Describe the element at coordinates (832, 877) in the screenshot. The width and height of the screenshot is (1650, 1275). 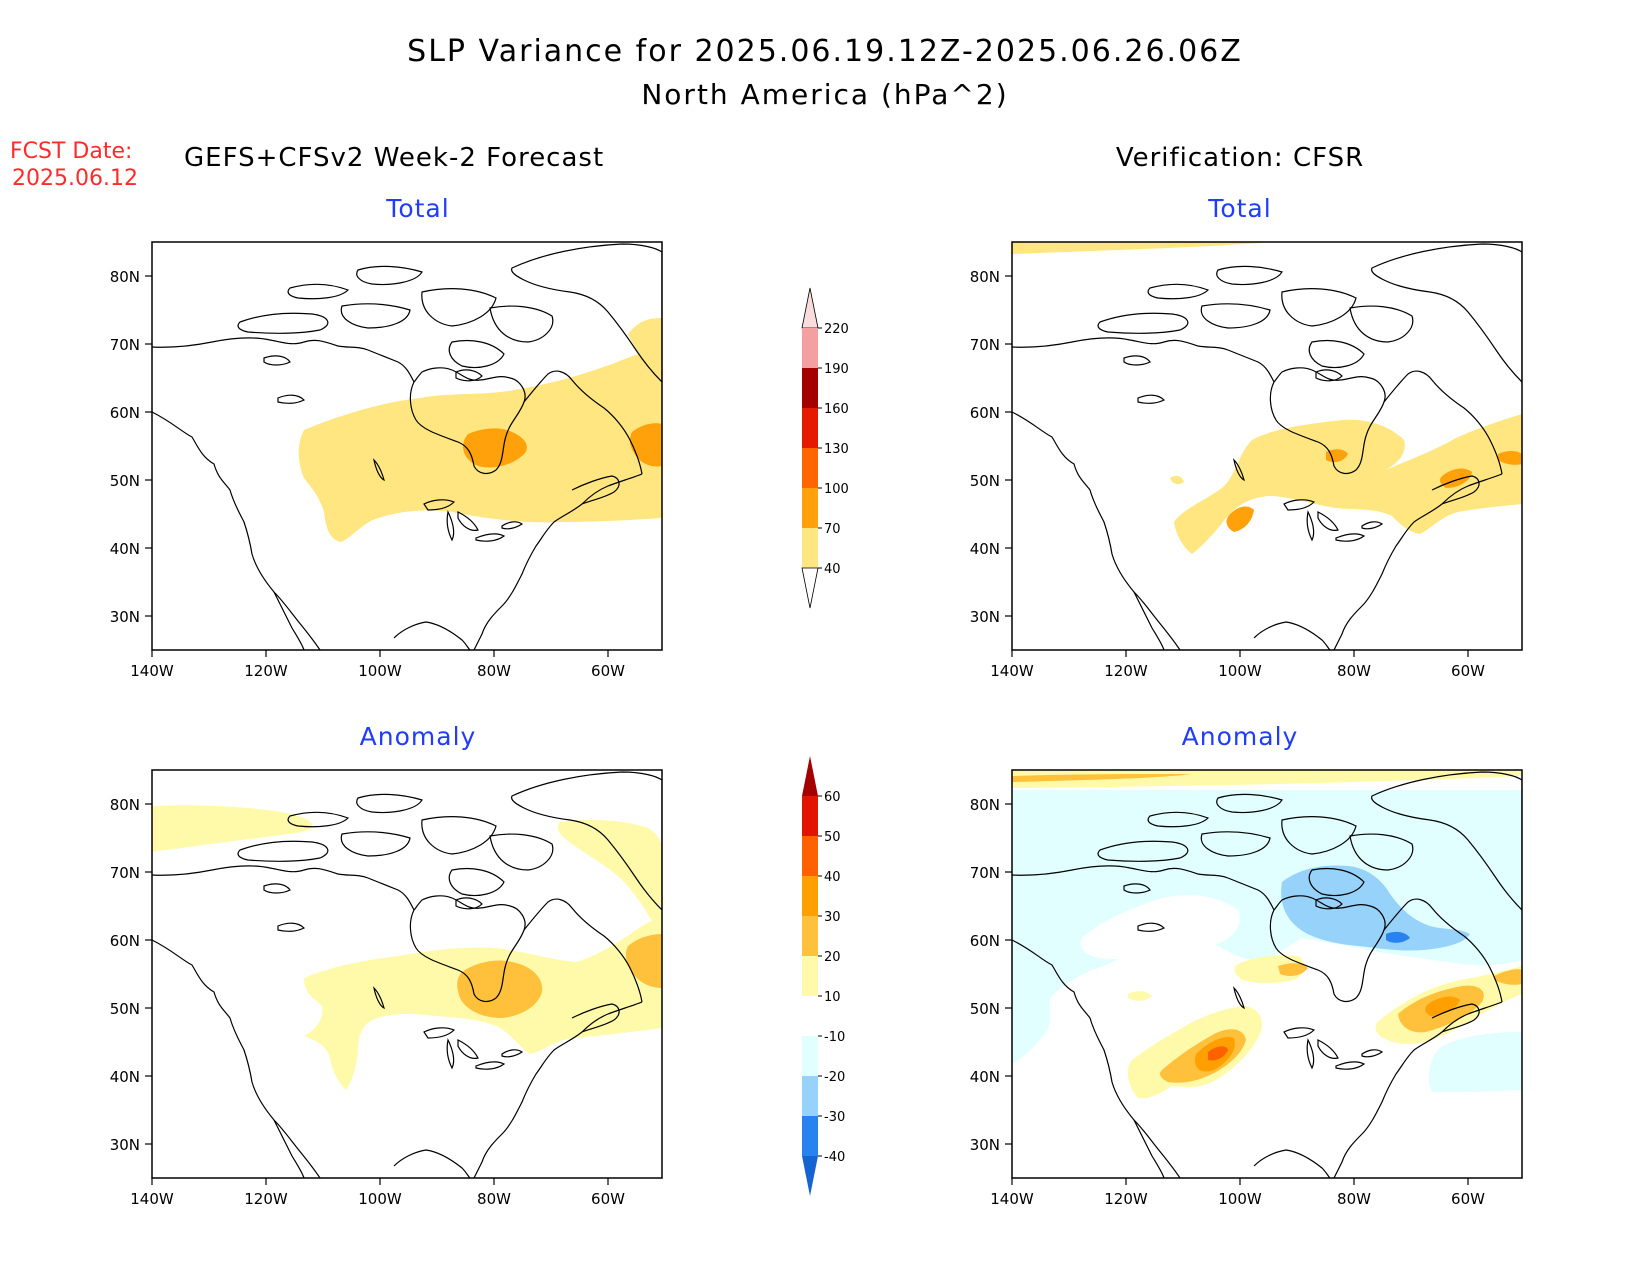
I see `colorbar-anomaly-label: 40` at that location.